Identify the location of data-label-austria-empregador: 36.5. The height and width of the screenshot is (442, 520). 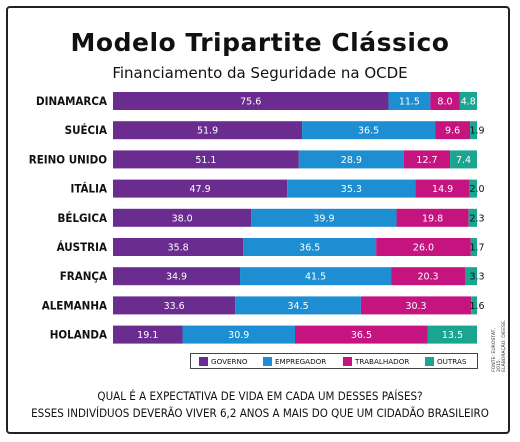
(309, 248).